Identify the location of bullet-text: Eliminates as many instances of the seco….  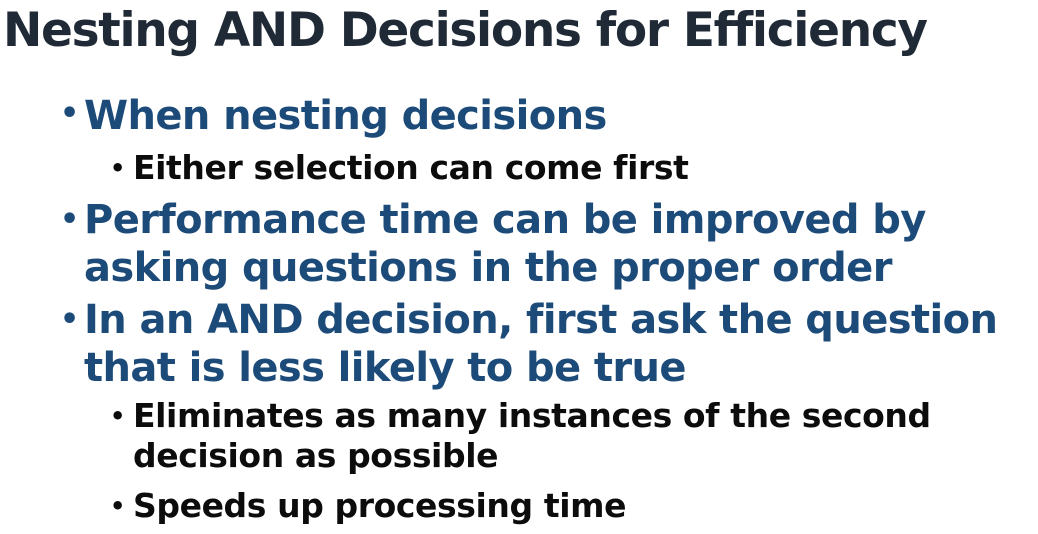
(532, 415).